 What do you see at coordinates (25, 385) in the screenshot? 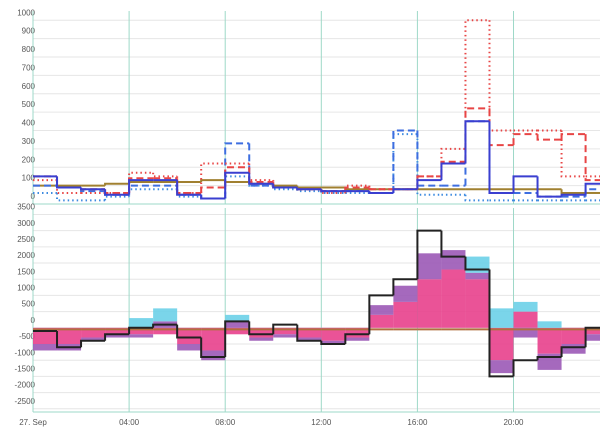
I see `y-tick-label: -2000` at bounding box center [25, 385].